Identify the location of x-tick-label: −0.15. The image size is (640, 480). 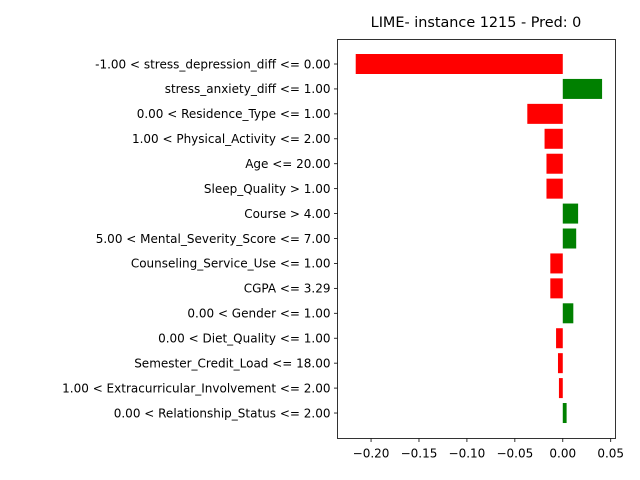
(419, 454).